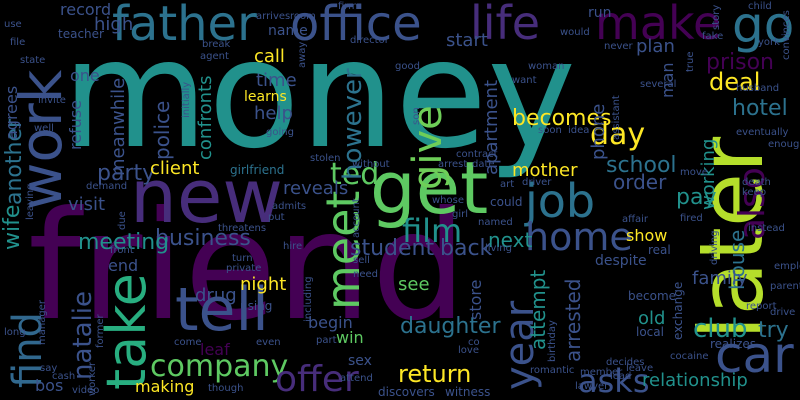 This screenshot has width=800, height=400. What do you see at coordinates (356, 378) in the screenshot?
I see `word-attend: attend` at bounding box center [356, 378].